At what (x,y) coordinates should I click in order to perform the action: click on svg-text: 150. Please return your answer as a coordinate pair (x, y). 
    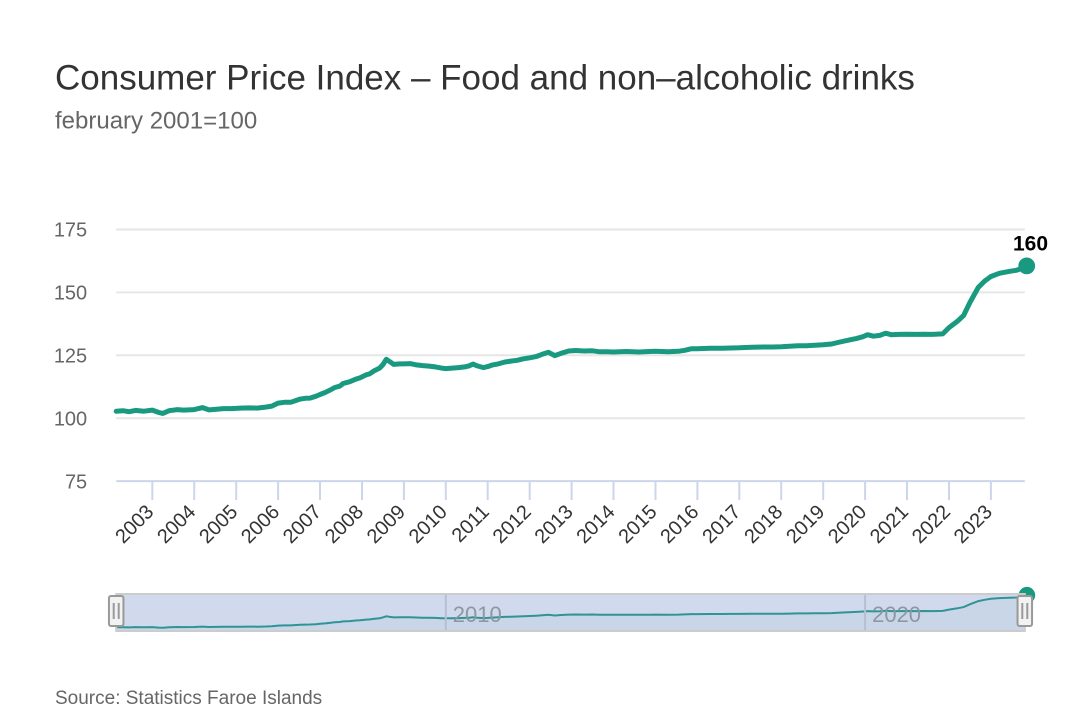
    Looking at the image, I should click on (70, 294).